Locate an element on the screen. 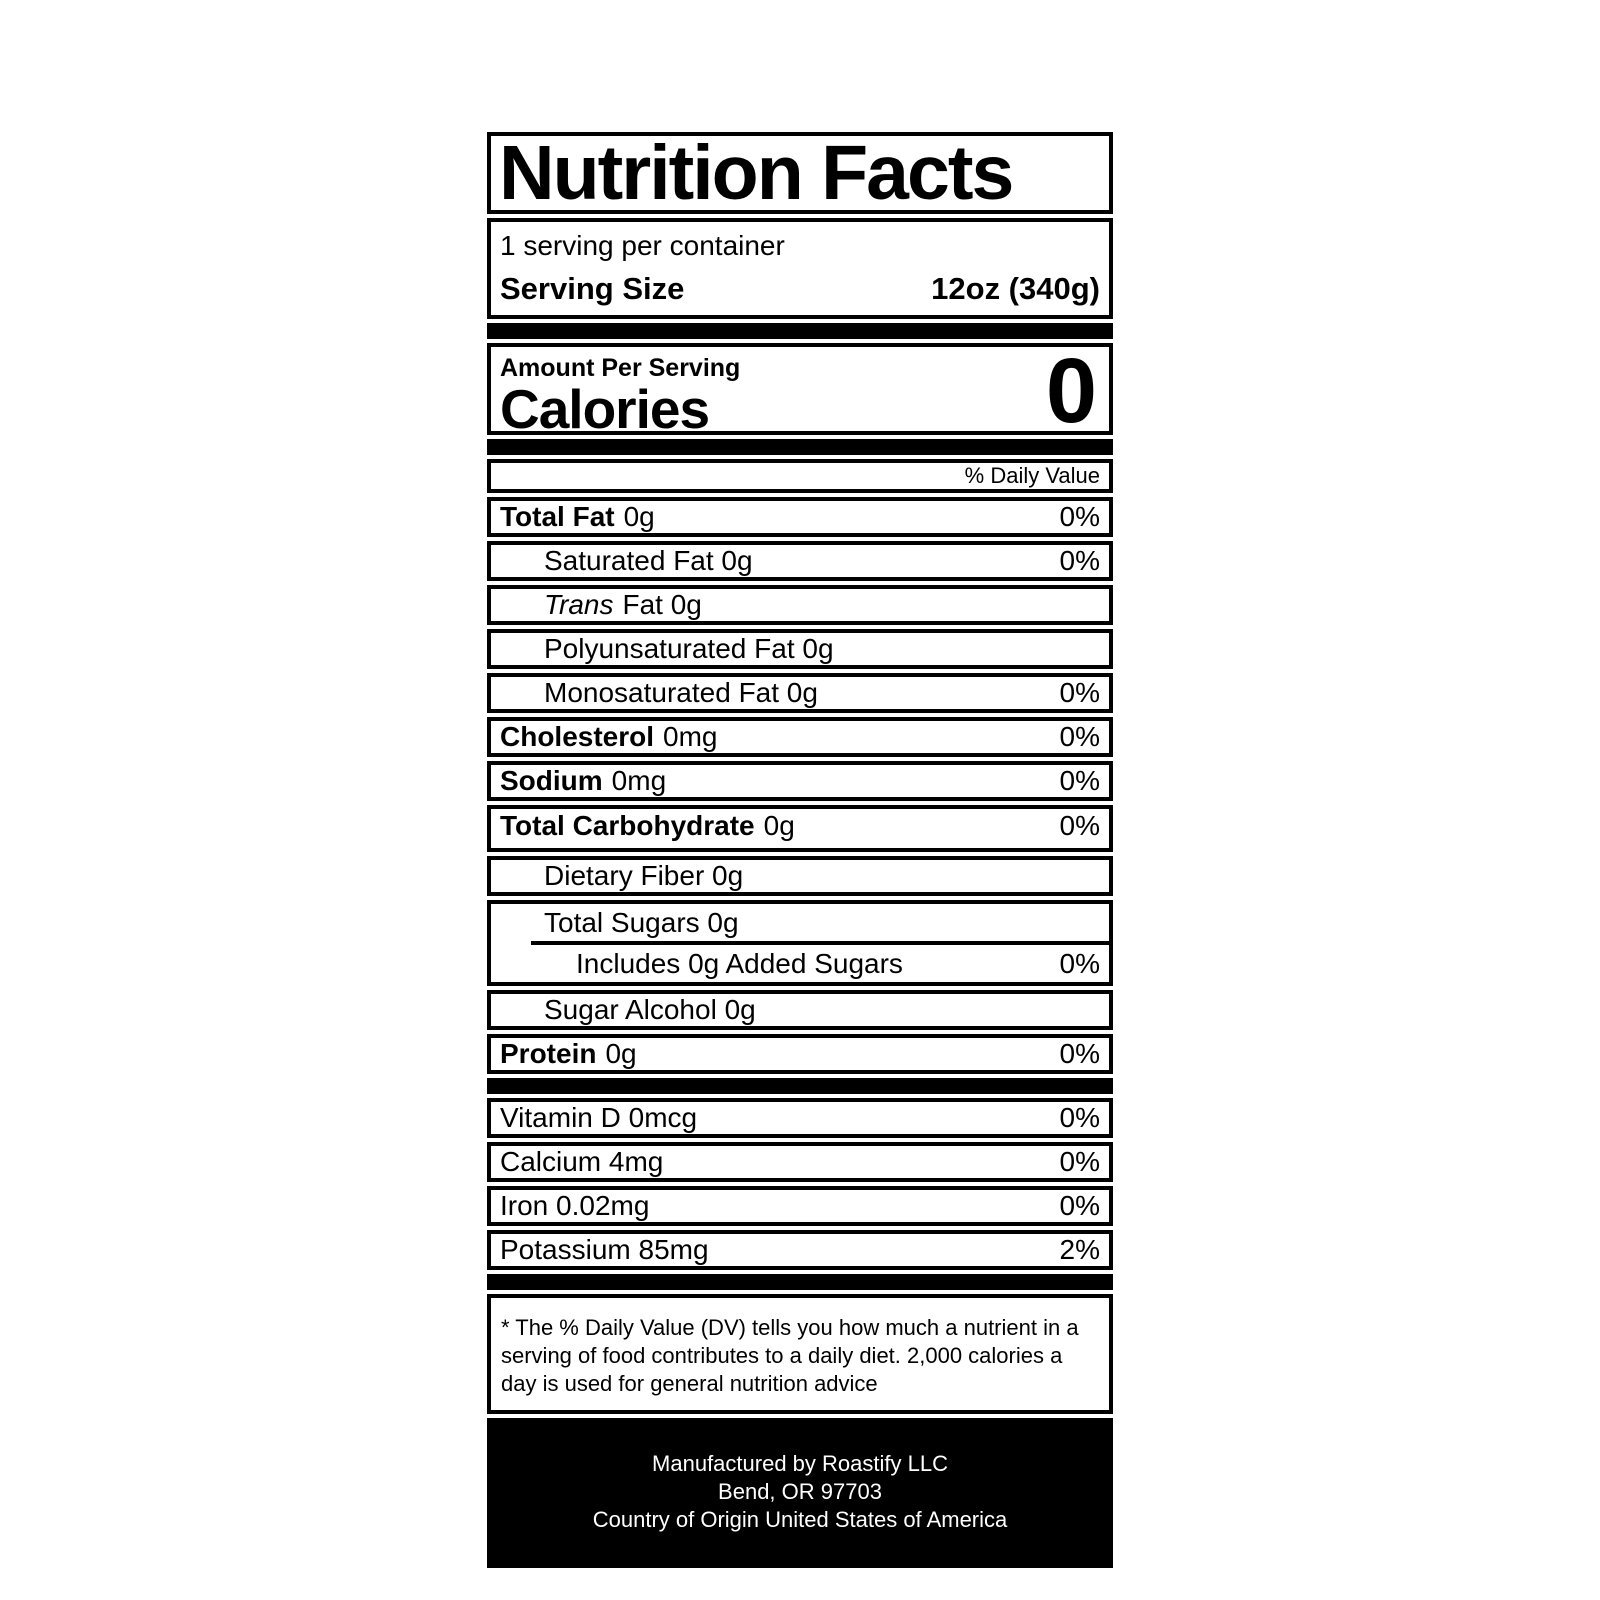 Image resolution: width=1600 pixels, height=1600 pixels. nutrient-name: Total Fat 0g is located at coordinates (577, 517).